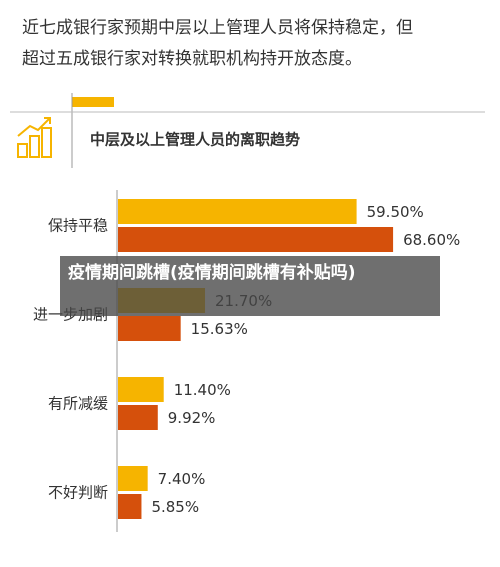 The width and height of the screenshot is (500, 567). Describe the element at coordinates (192, 59) in the screenshot. I see `intro-line: 超过五成银行家对转换就职机构持开放态度。` at that location.